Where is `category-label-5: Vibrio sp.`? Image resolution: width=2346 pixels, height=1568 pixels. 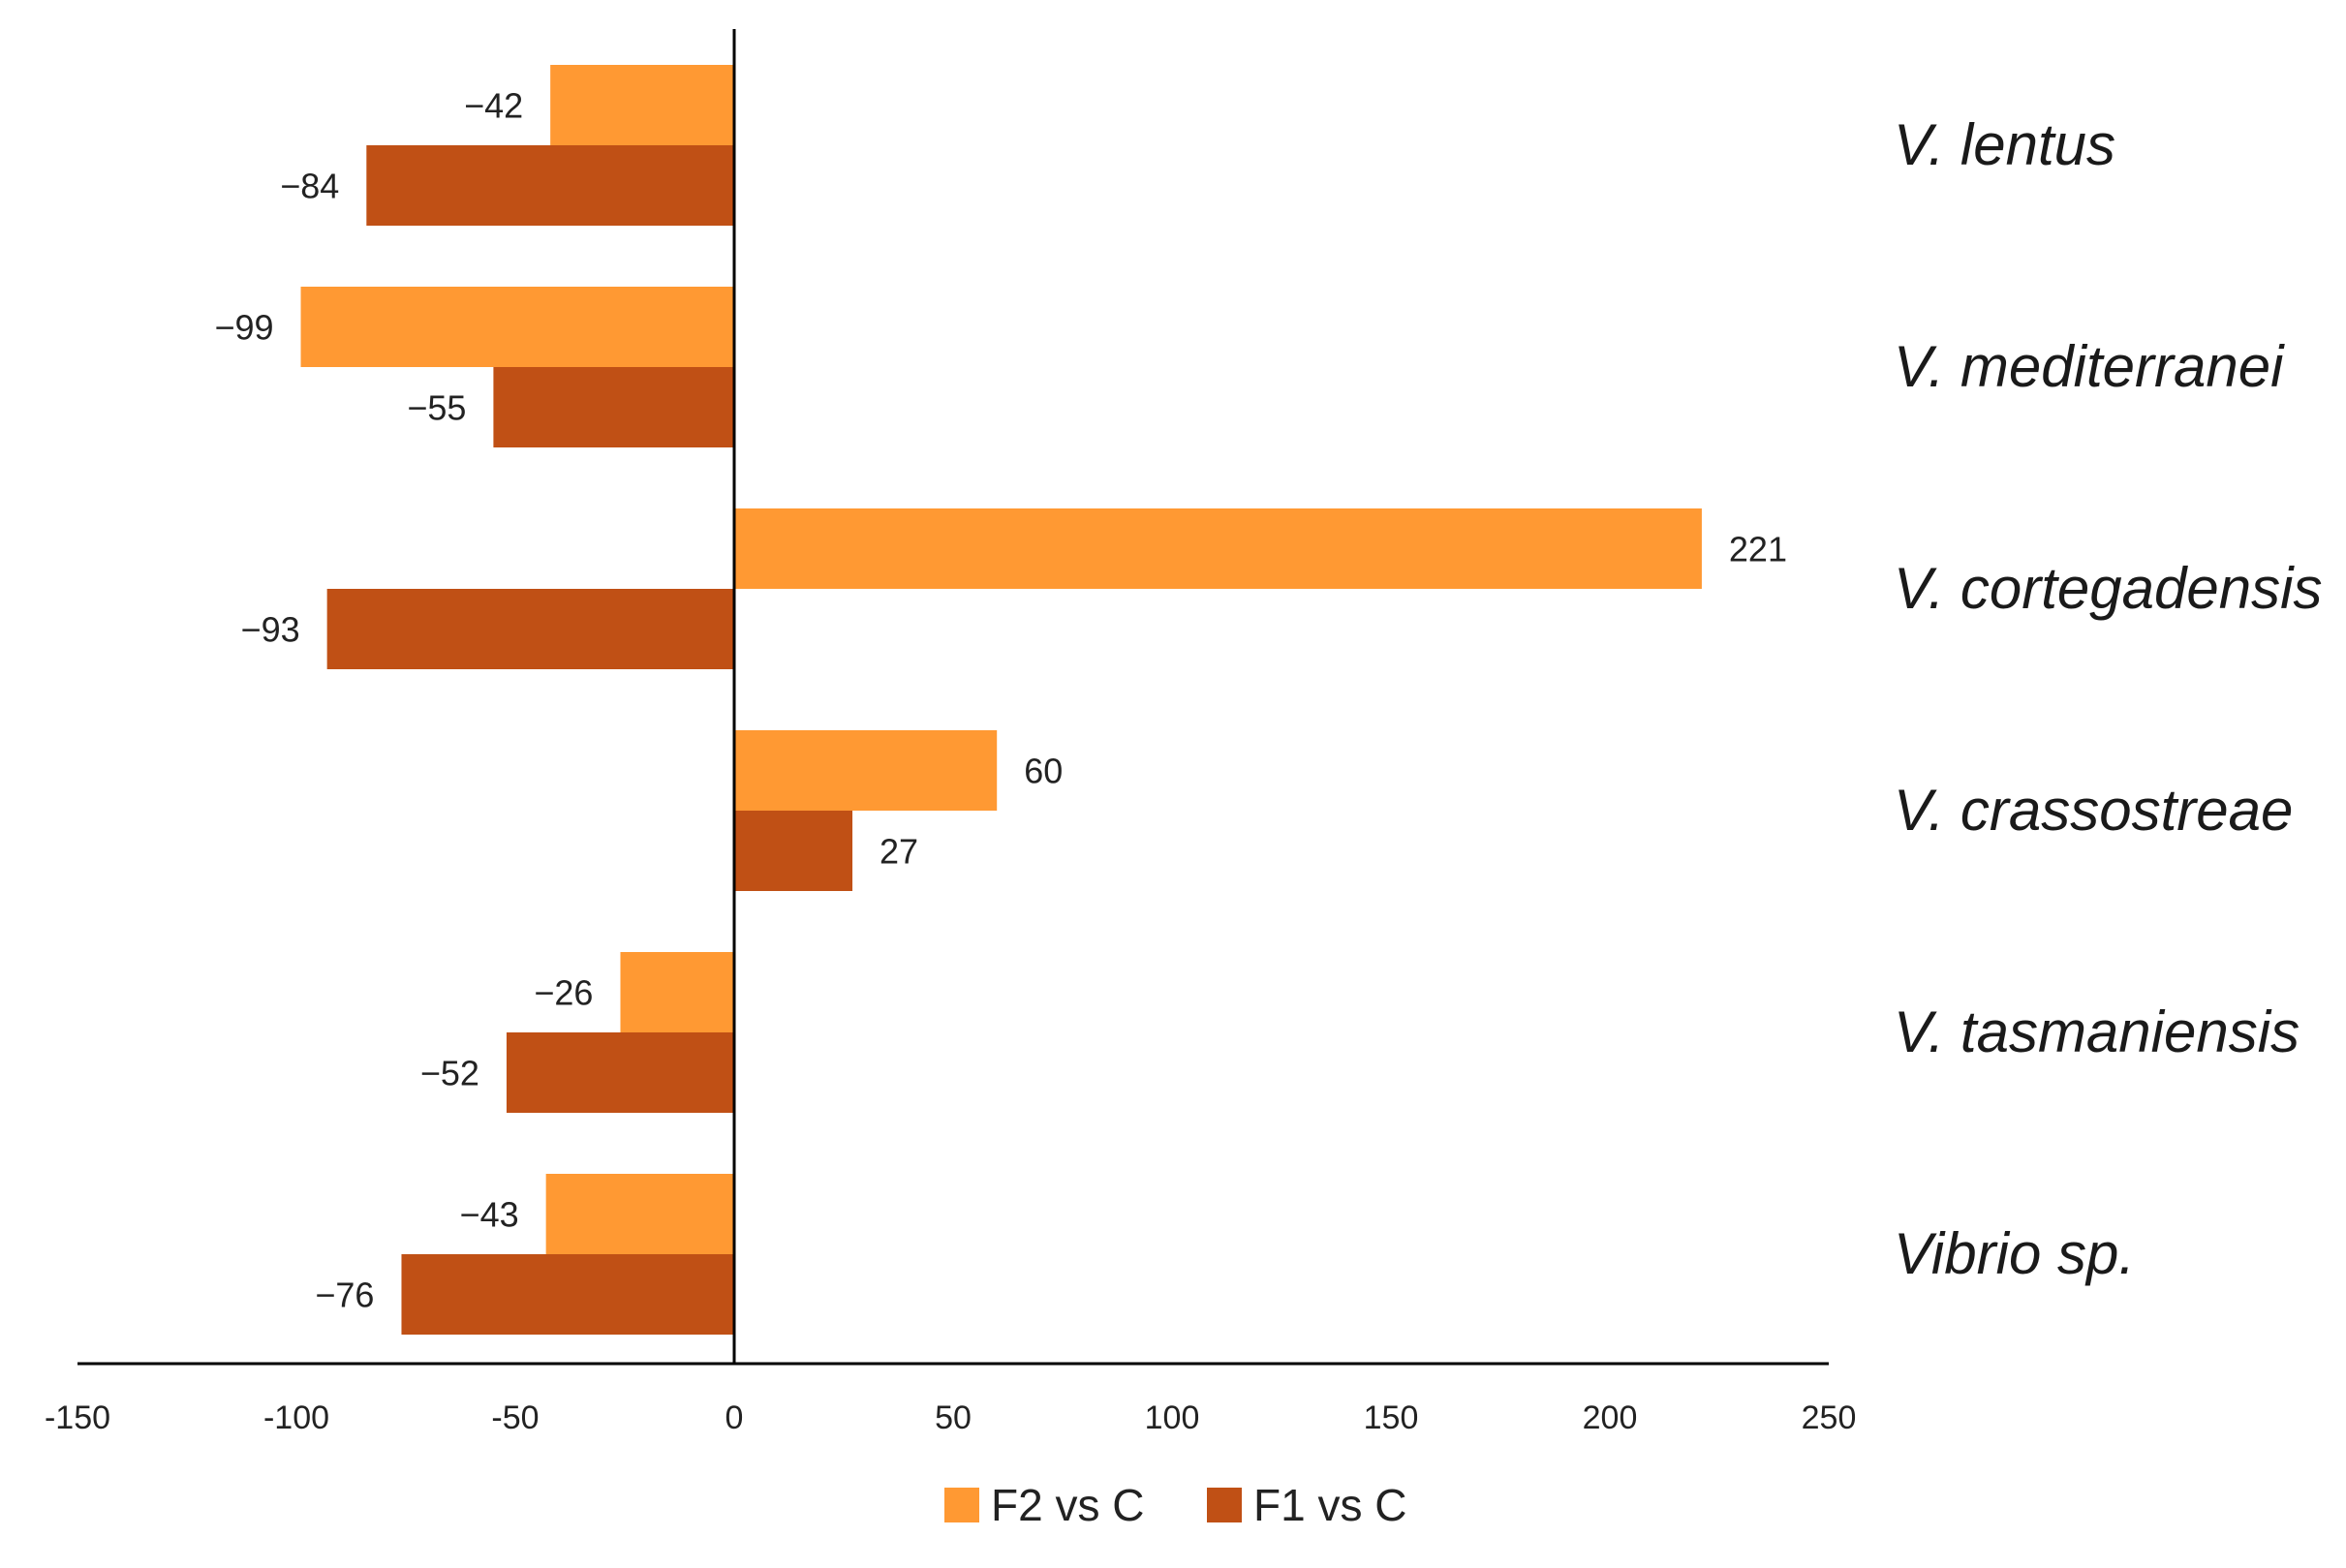
category-label-5: Vibrio sp. is located at coordinates (2014, 1253).